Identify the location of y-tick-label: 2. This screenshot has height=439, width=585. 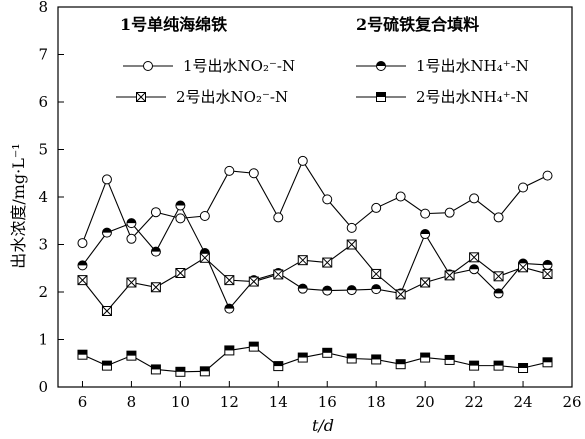
(43, 292).